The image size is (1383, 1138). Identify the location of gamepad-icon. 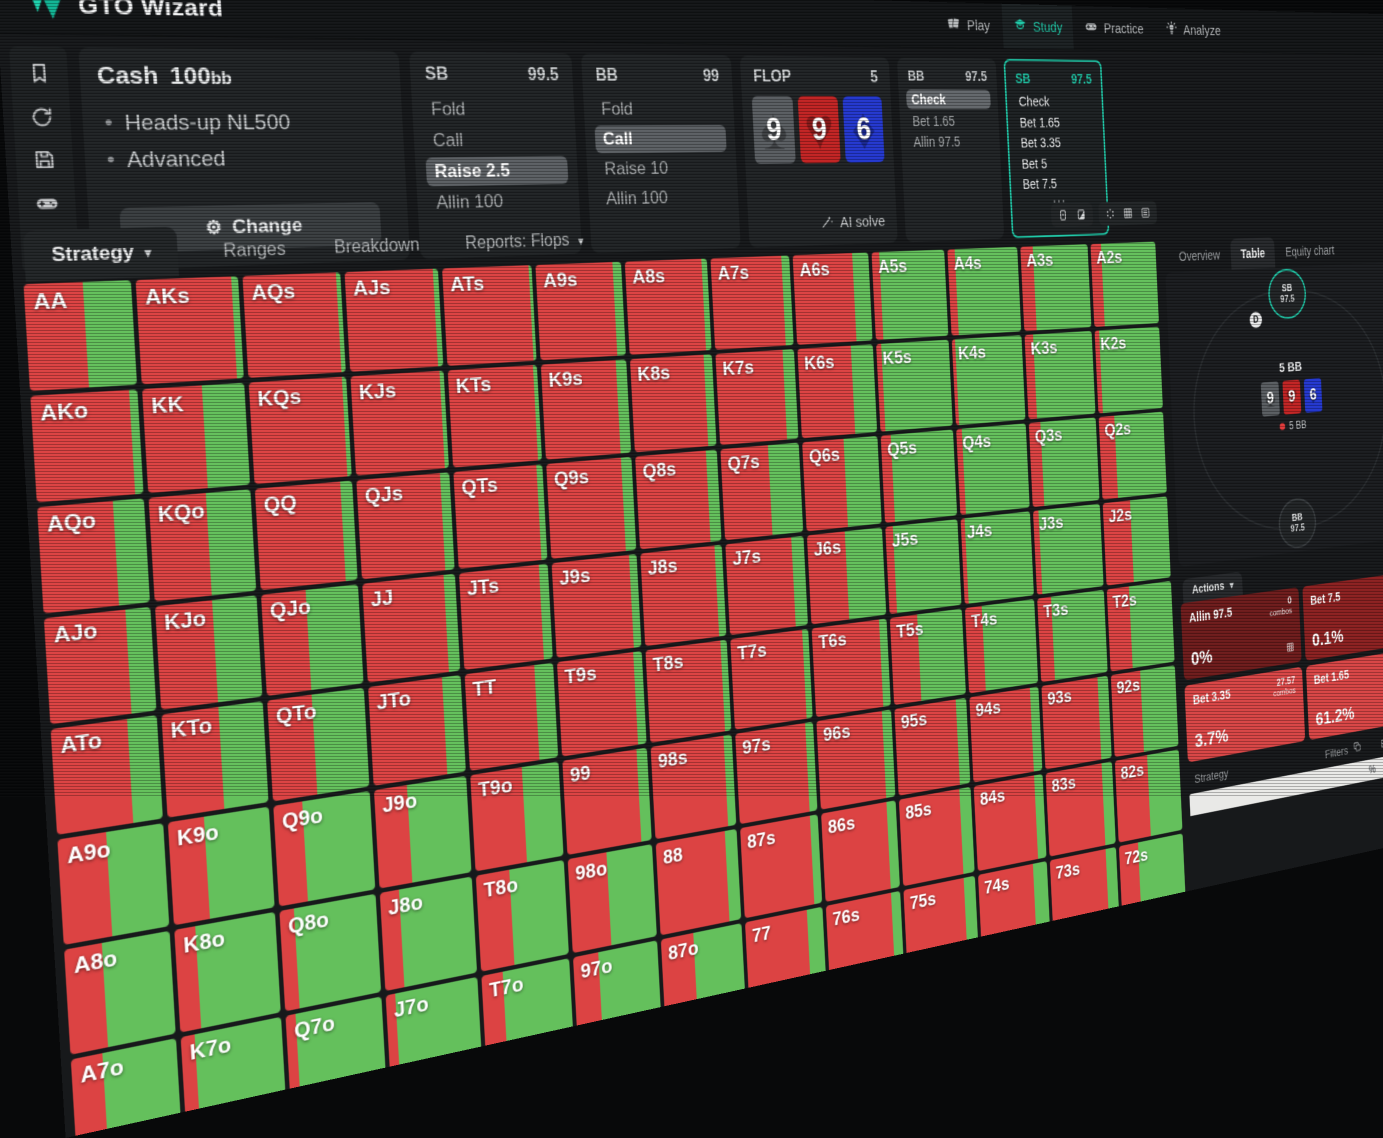
(47, 202).